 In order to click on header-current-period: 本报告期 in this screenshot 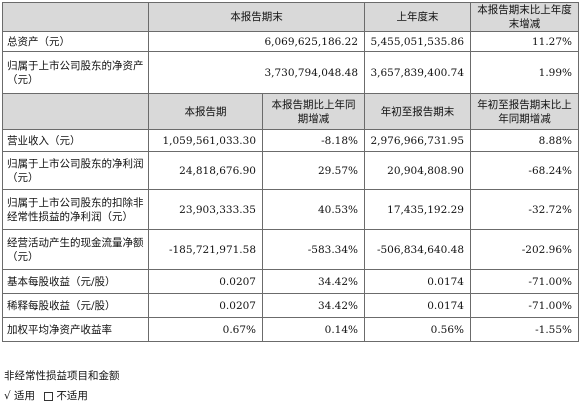, I will do `click(205, 111)`.